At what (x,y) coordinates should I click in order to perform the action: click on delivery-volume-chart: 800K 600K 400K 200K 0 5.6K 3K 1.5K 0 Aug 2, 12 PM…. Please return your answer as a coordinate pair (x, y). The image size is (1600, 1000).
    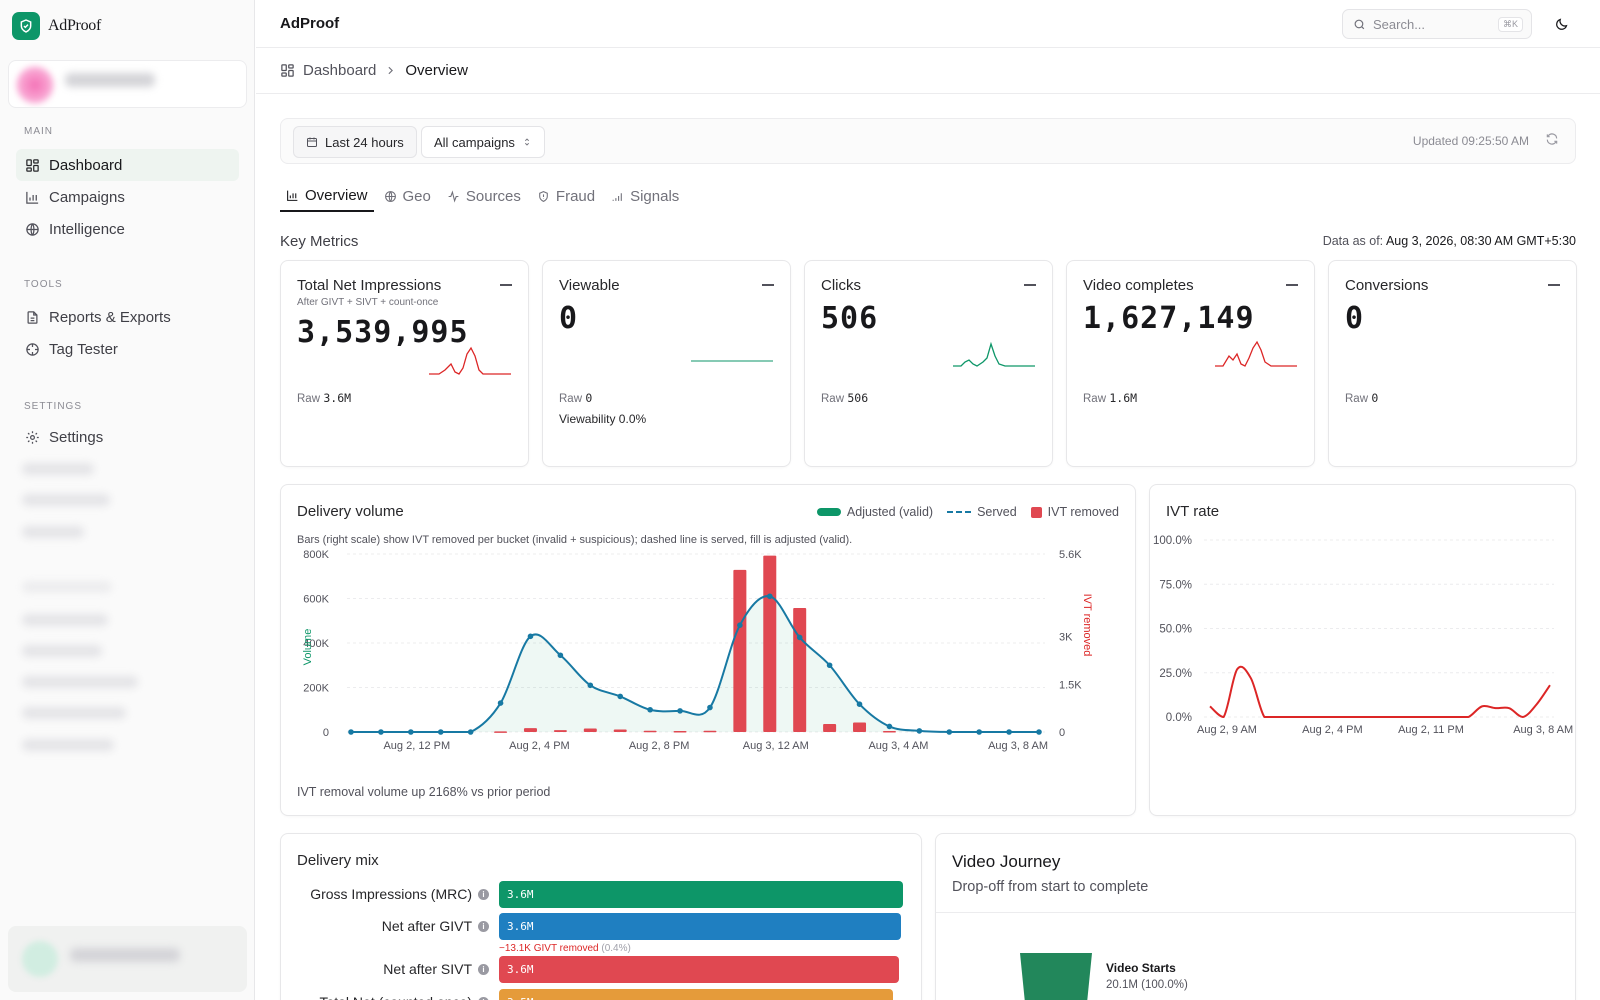
    Looking at the image, I should click on (704, 657).